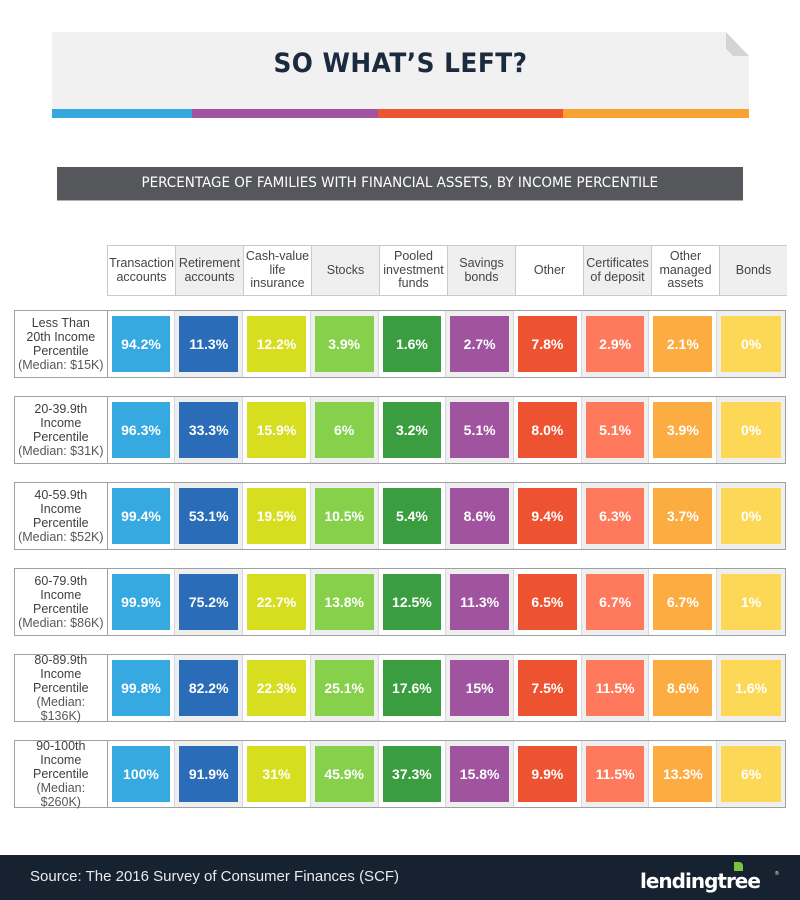  I want to click on value-cell: 11.5%, so click(615, 774).